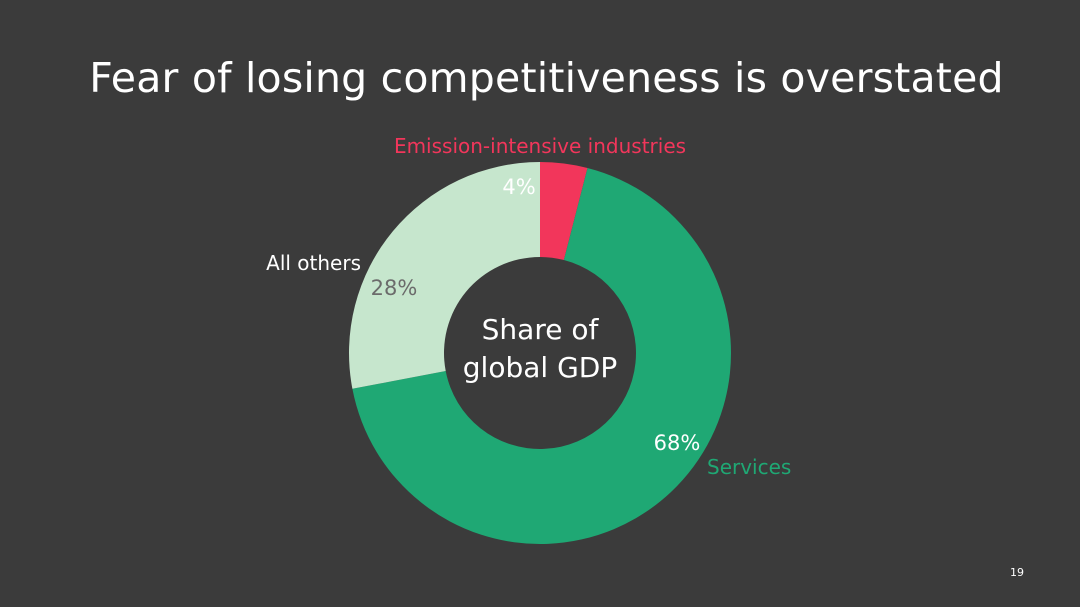 Image resolution: width=1080 pixels, height=607 pixels. I want to click on slice-label-services: Services, so click(749, 467).